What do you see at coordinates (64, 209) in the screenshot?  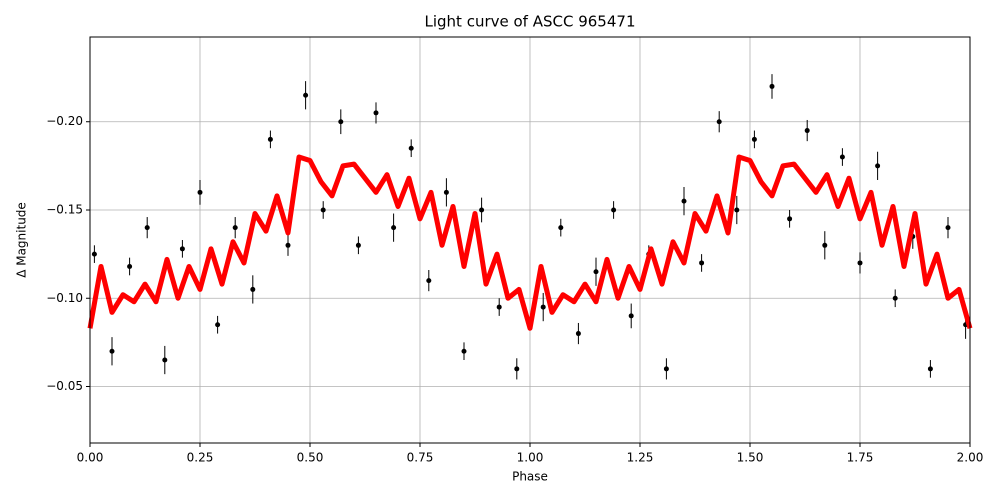 I see `y-tick-label: −0.15` at bounding box center [64, 209].